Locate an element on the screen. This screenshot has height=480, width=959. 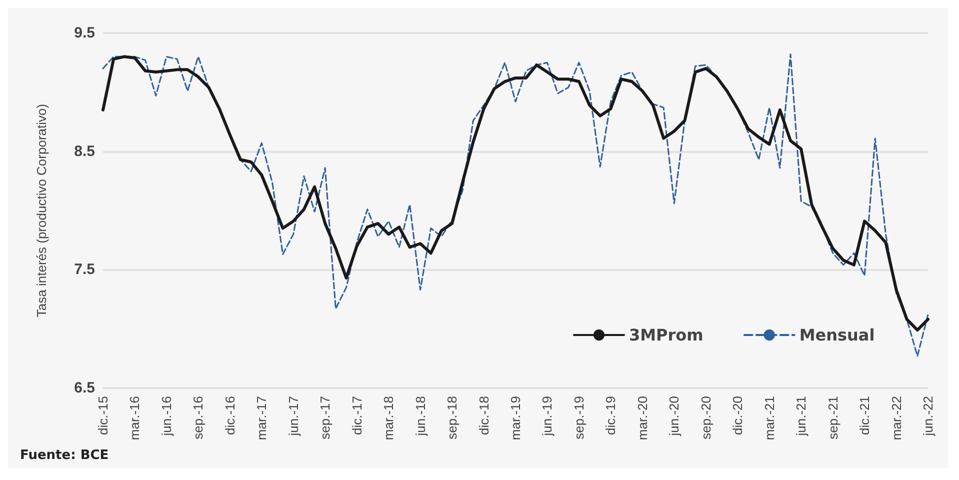
x-tick-label: jun.-17 is located at coordinates (293, 416).